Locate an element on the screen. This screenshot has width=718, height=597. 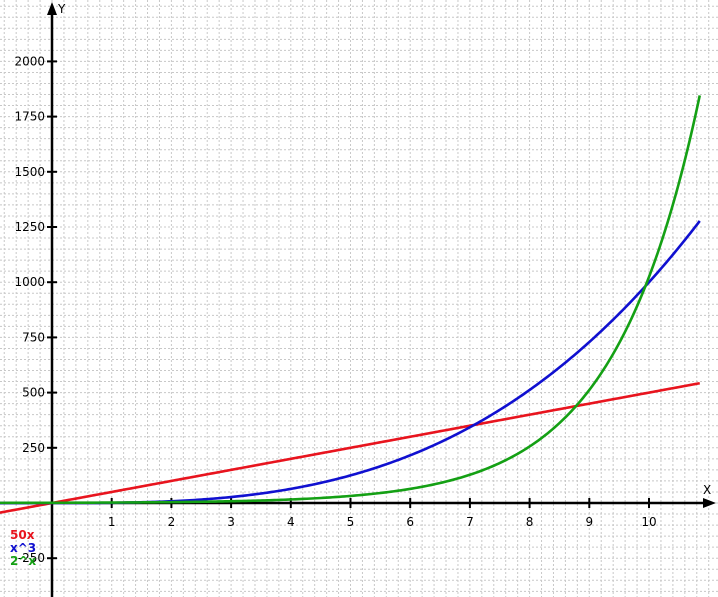
x-axis-arrow is located at coordinates (709, 503).